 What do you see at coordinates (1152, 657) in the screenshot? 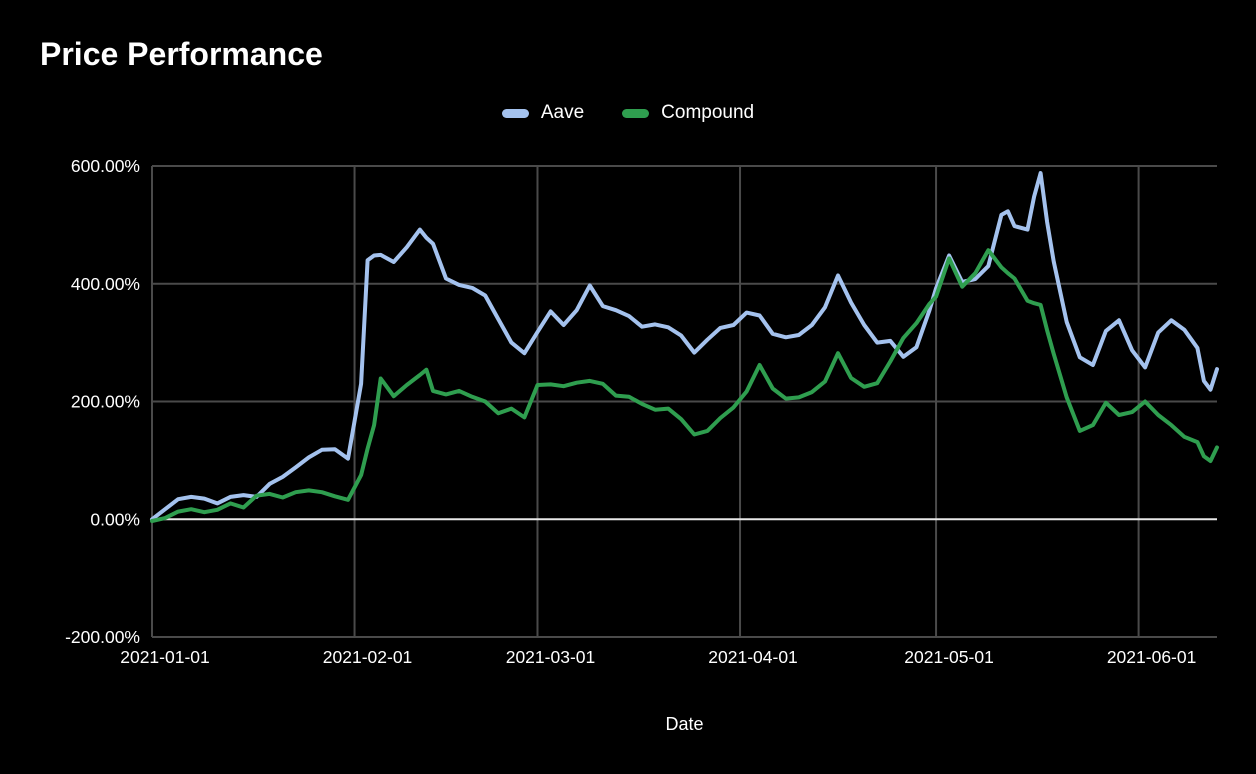
I see `x-axis-tick-label: 2021-06-01` at bounding box center [1152, 657].